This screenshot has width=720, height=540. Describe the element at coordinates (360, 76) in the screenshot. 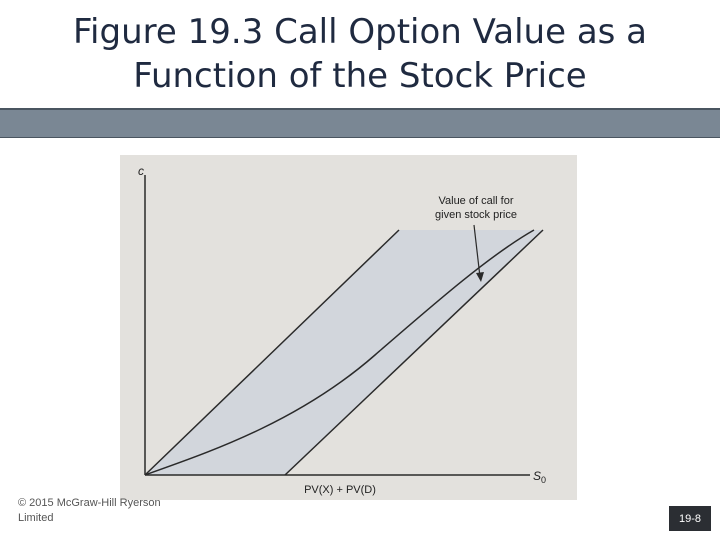

I see `slide-title-line-2: Function of the Stock Price` at that location.